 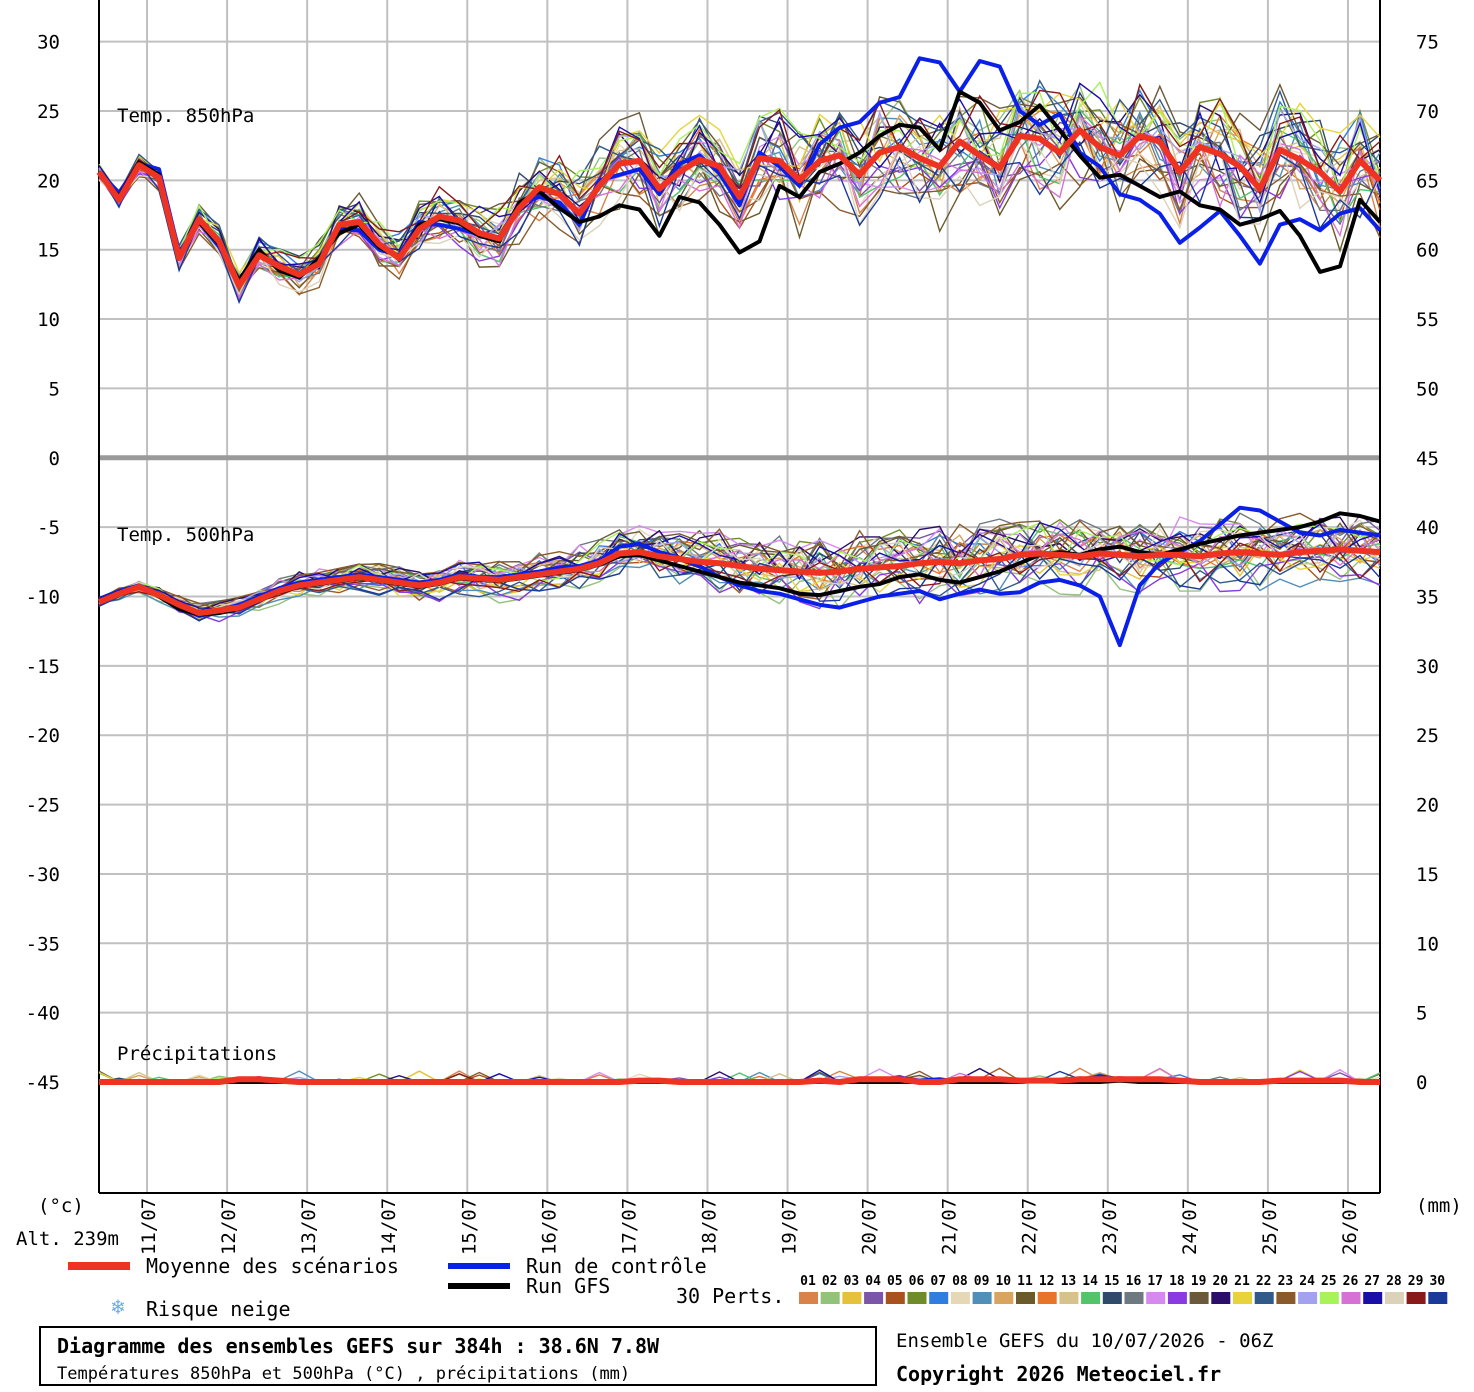 What do you see at coordinates (1047, 1281) in the screenshot?
I see `member-number: 12` at bounding box center [1047, 1281].